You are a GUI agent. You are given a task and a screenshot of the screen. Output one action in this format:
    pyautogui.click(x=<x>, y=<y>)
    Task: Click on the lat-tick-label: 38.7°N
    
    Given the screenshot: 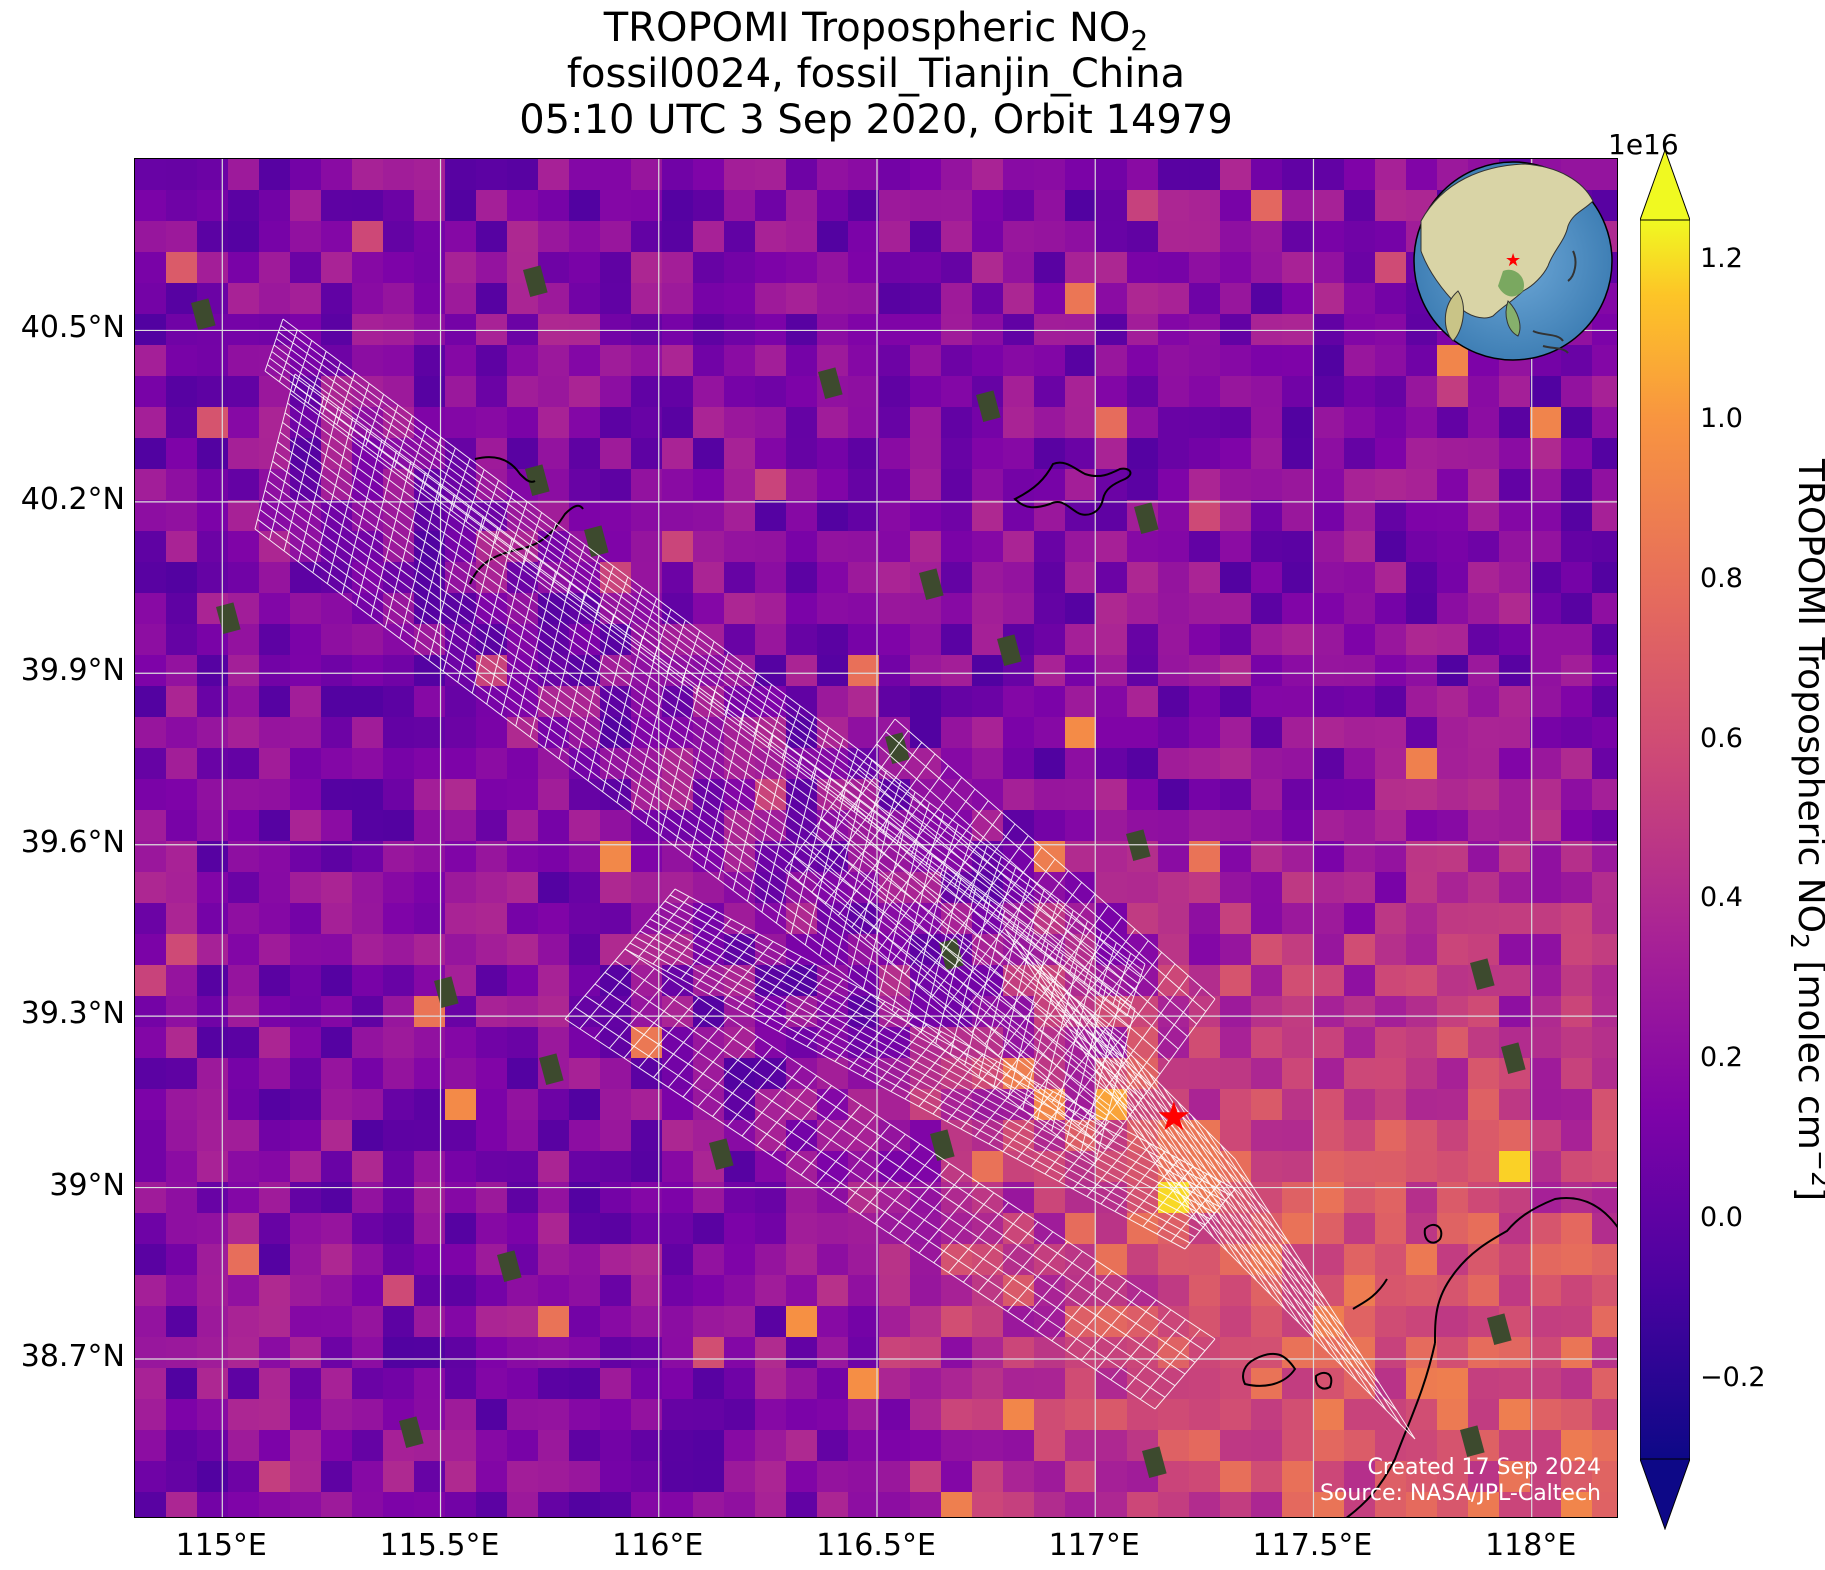 What is the action you would take?
    pyautogui.click(x=72, y=1356)
    